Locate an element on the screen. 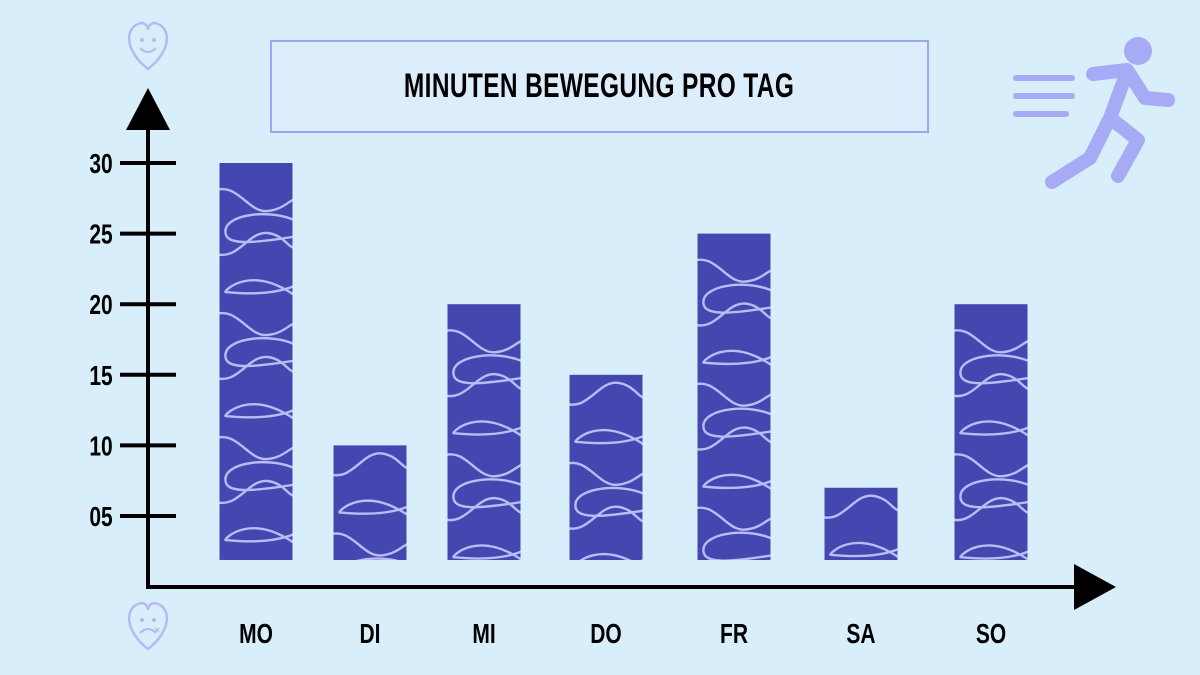 The width and height of the screenshot is (1200, 675). smiling-heart-icon is located at coordinates (148, 46).